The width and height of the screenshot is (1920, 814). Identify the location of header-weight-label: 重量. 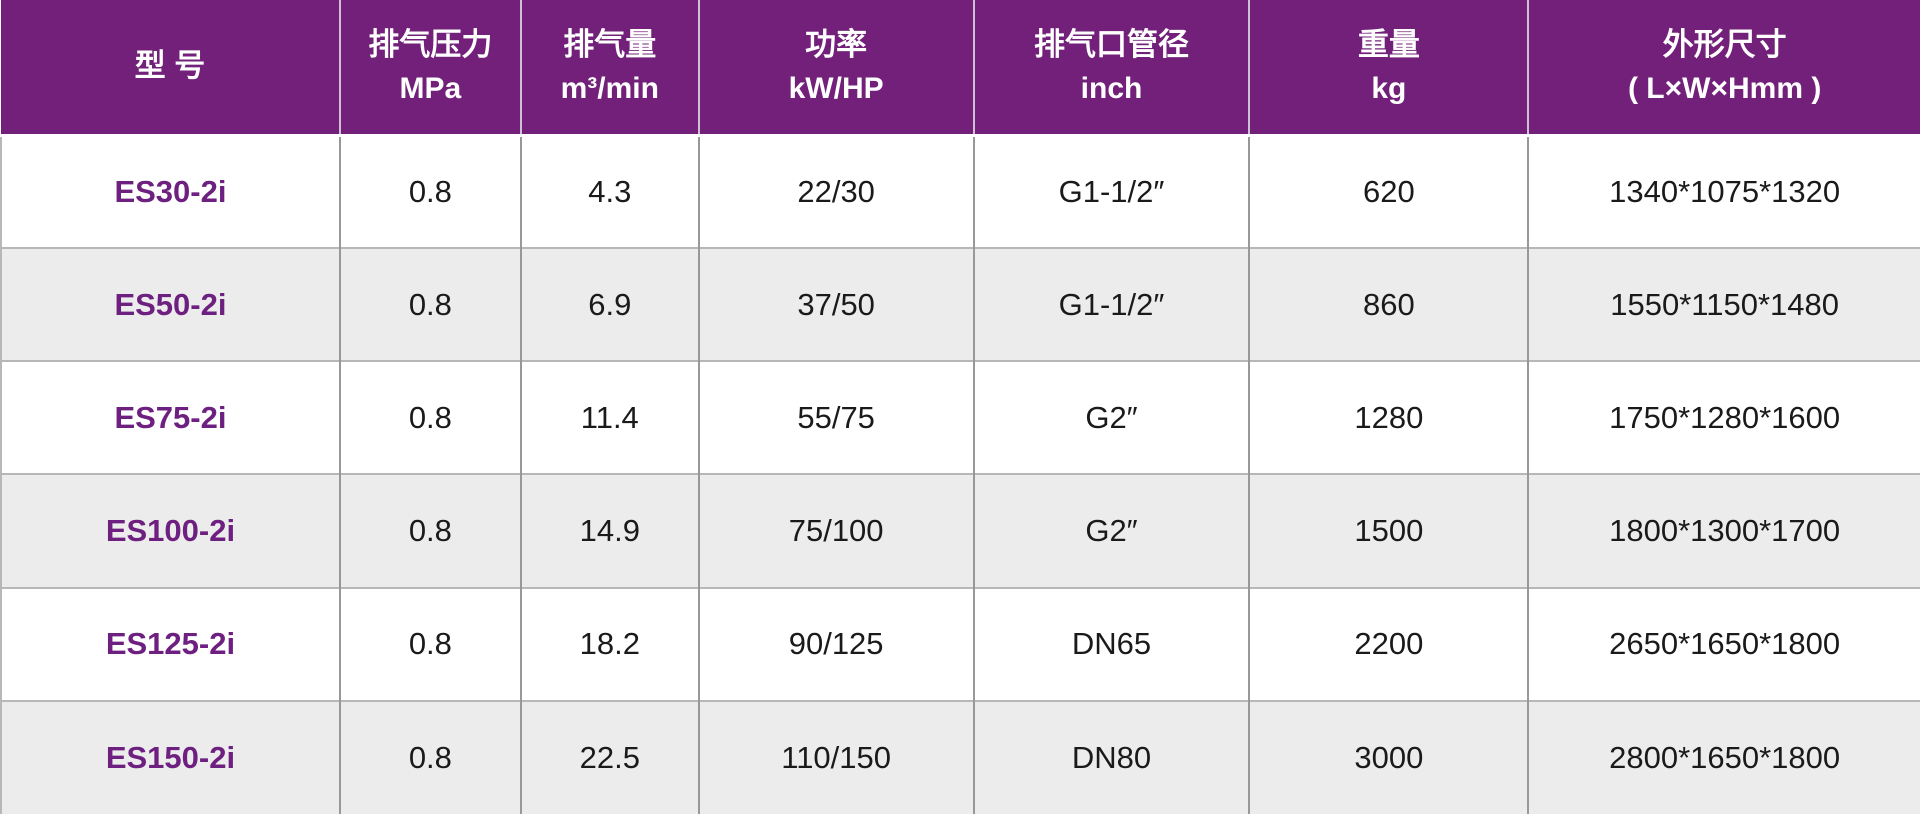
(1388, 44).